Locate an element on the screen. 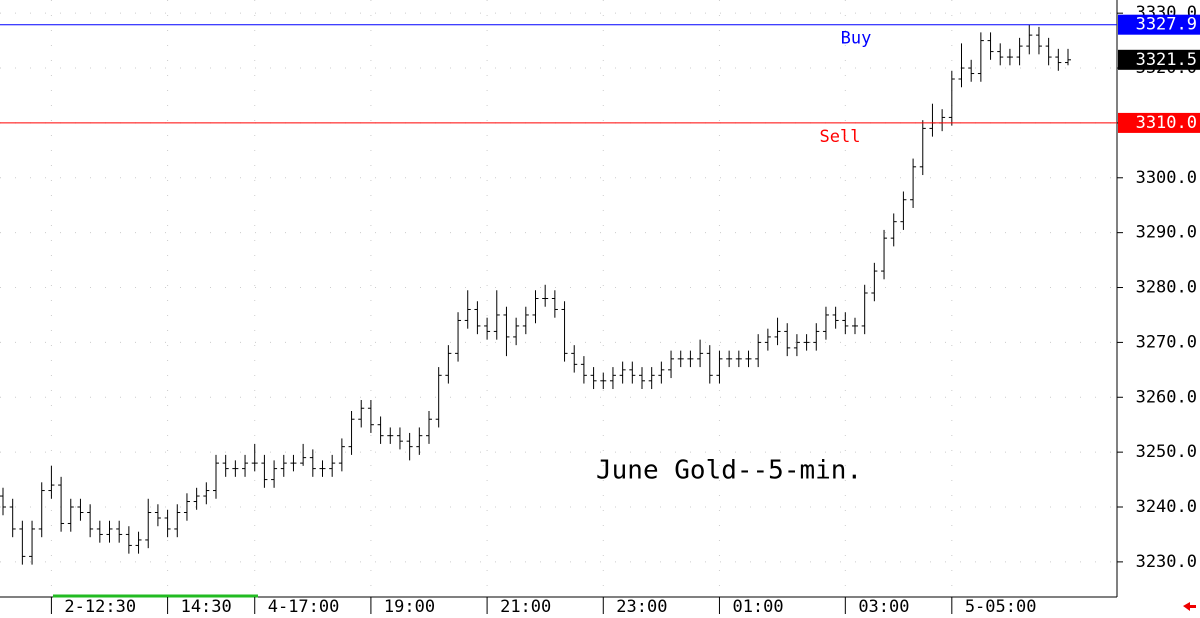 The width and height of the screenshot is (1200, 618). scroll-arrow is located at coordinates (1189, 606).